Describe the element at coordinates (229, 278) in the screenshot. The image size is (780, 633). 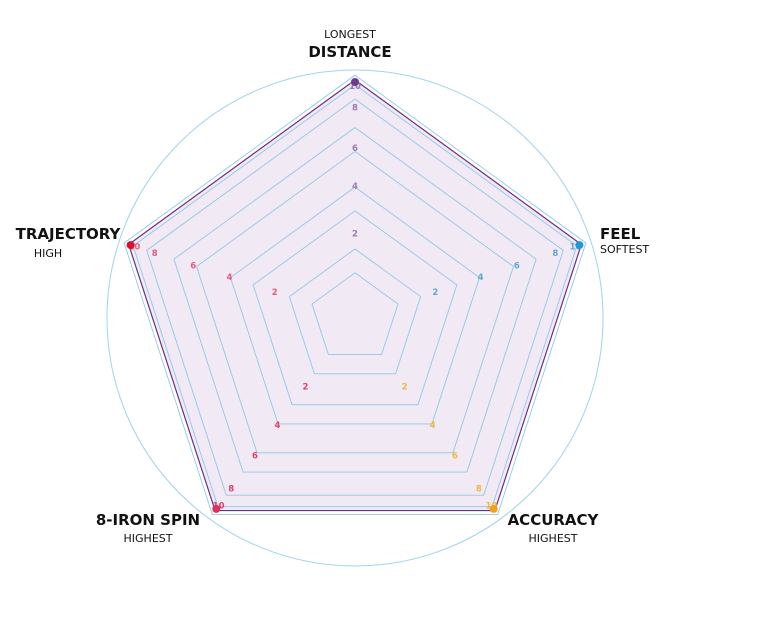
I see `tick-label-trajectory: 4` at that location.